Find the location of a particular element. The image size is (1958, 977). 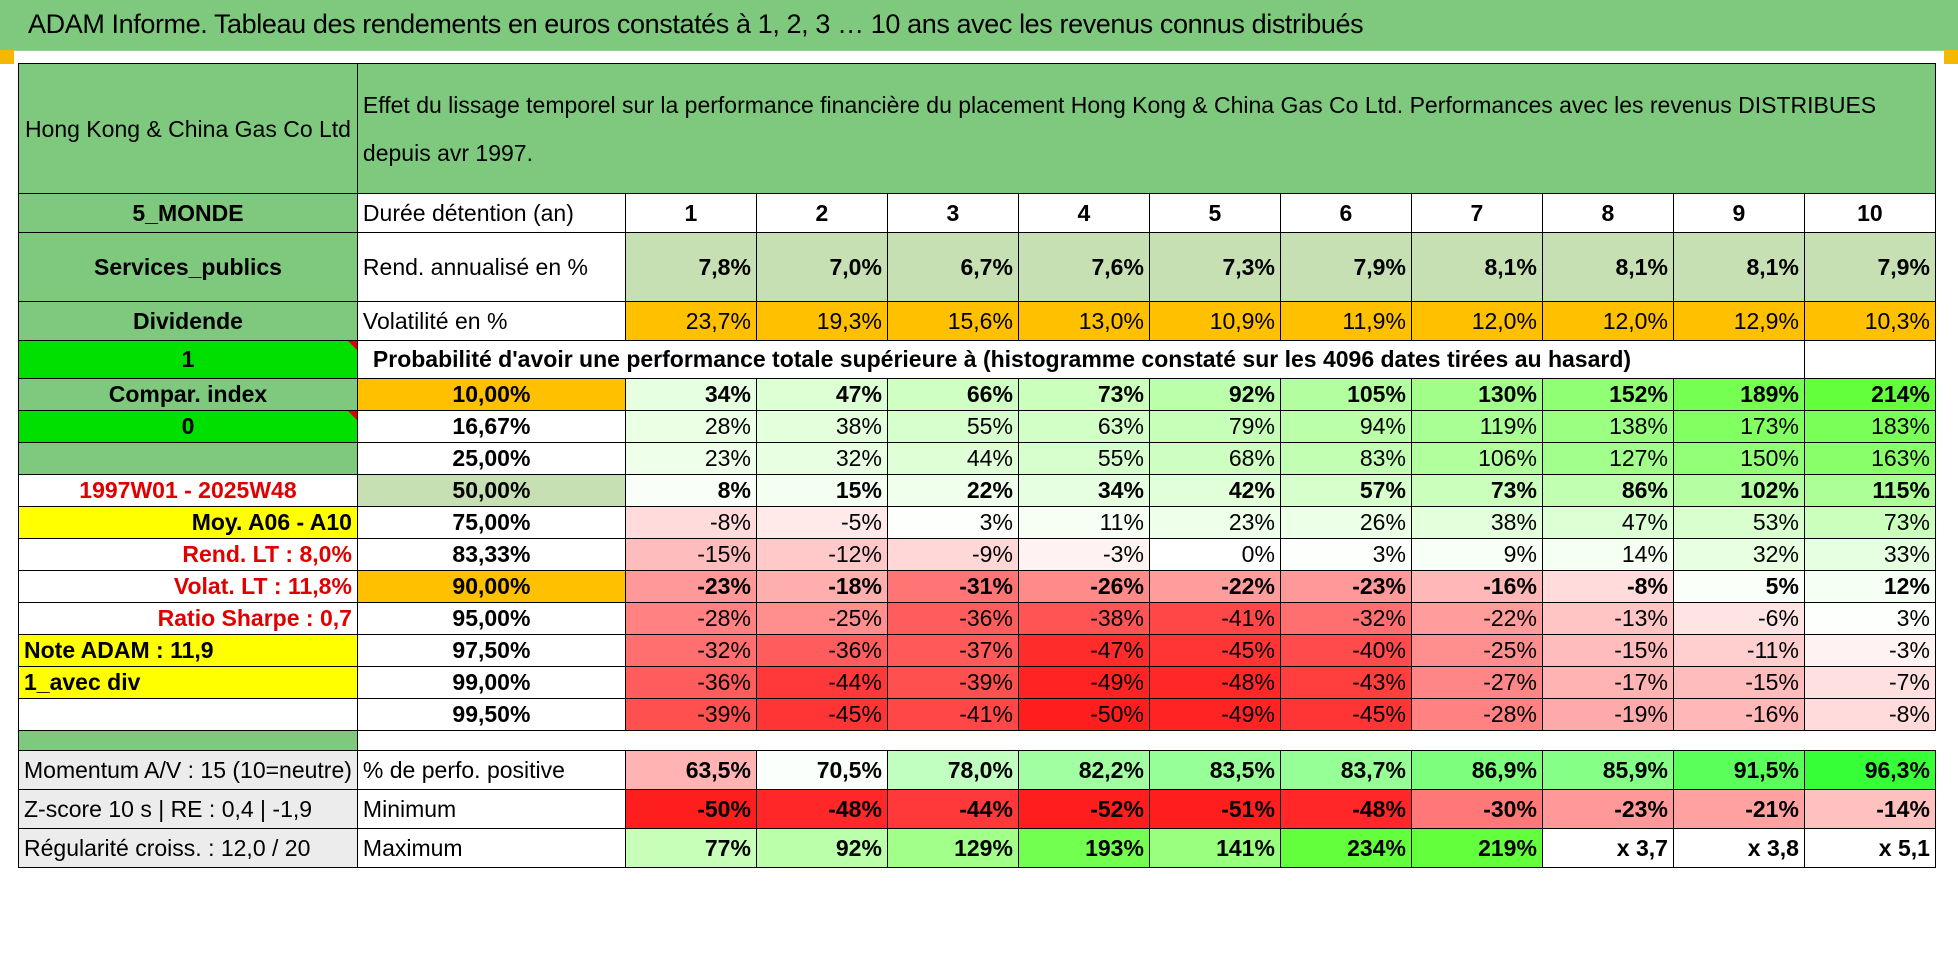

performance-value: 150% is located at coordinates (1738, 458).